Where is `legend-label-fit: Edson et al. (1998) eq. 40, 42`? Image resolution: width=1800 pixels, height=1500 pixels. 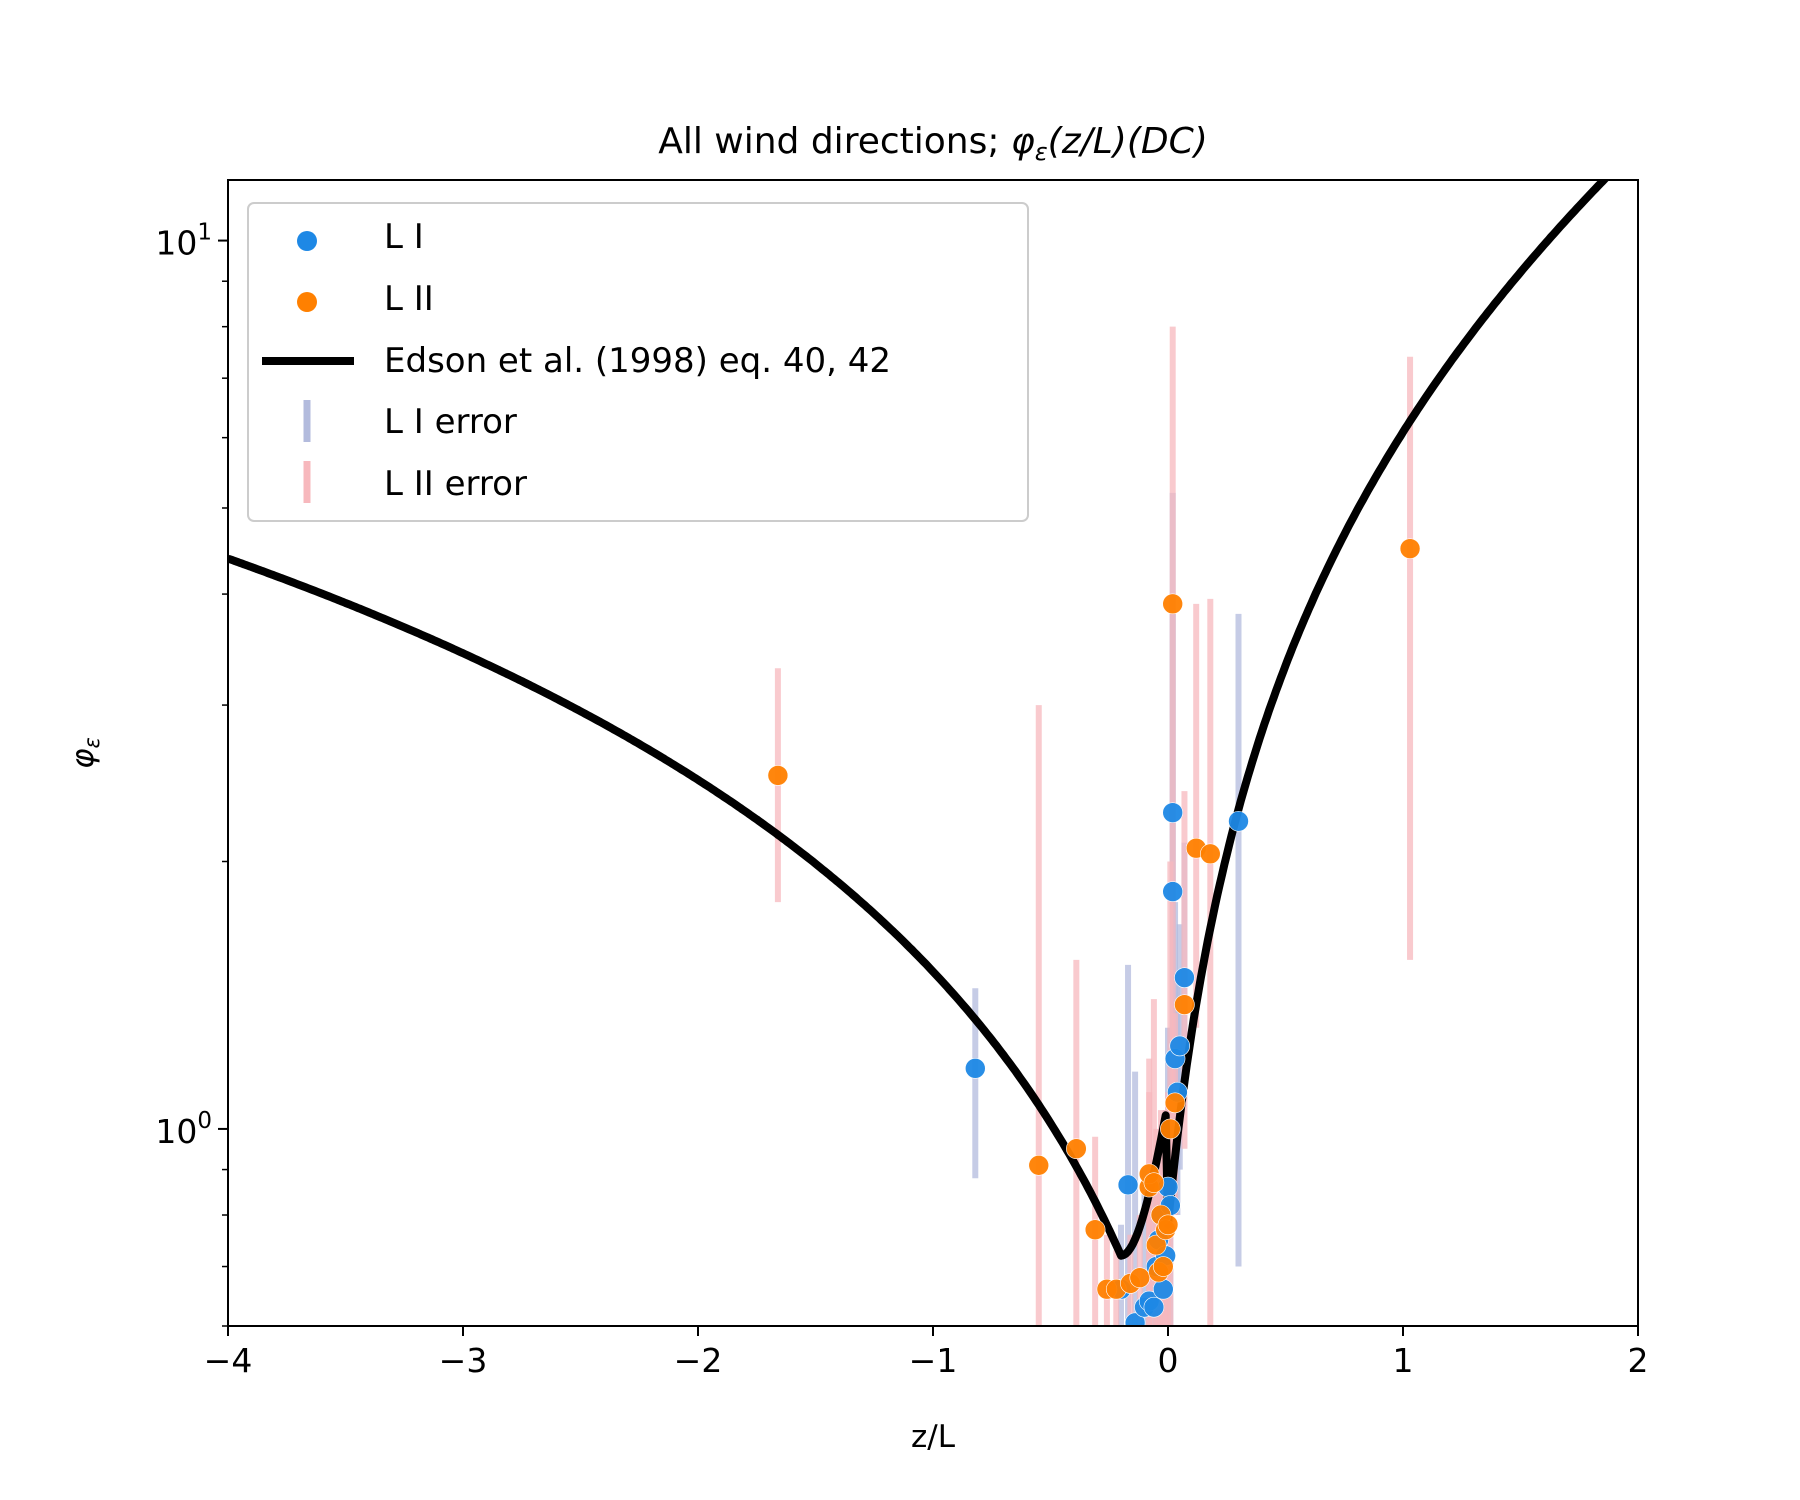 legend-label-fit: Edson et al. (1998) eq. 40, 42 is located at coordinates (637, 361).